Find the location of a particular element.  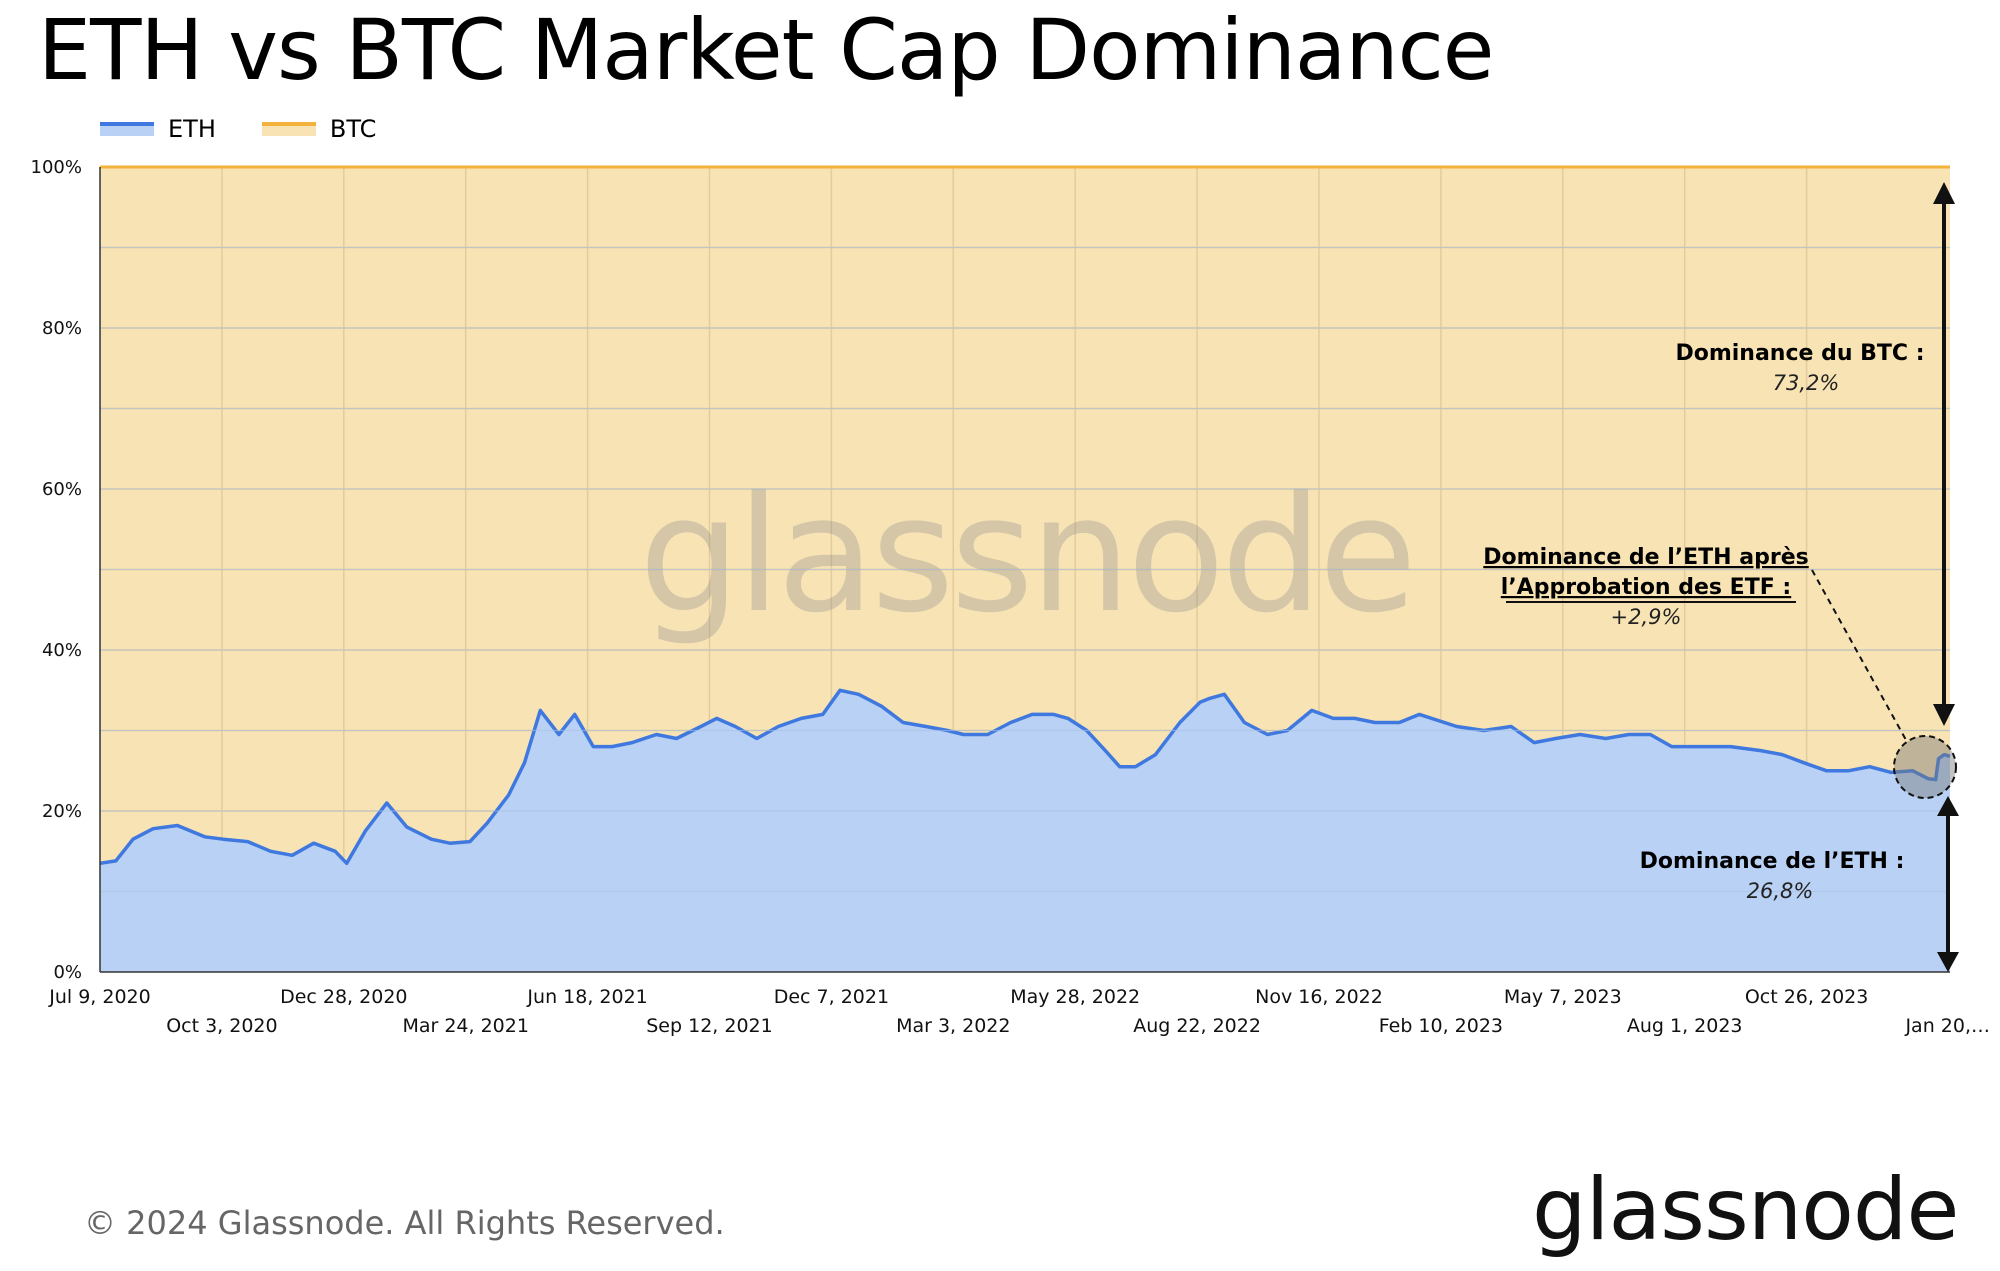

x-tick-label: Feb 10, 2023 is located at coordinates (1441, 1026).